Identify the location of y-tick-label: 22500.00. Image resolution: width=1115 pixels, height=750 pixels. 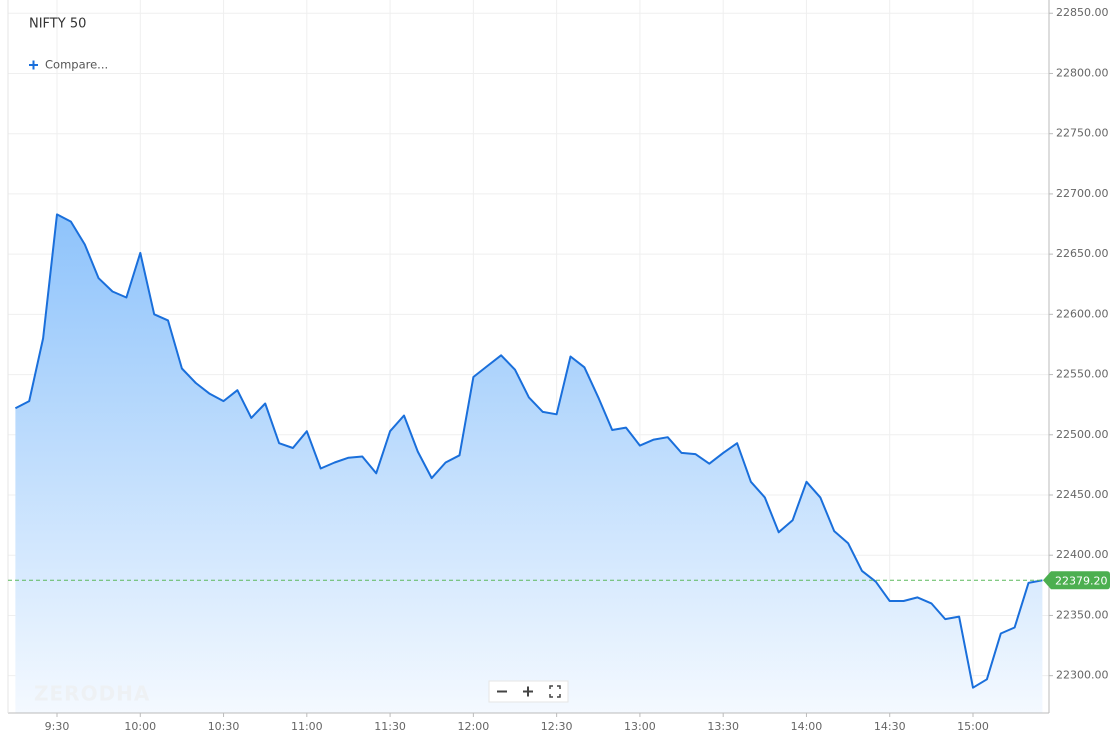
(1082, 434).